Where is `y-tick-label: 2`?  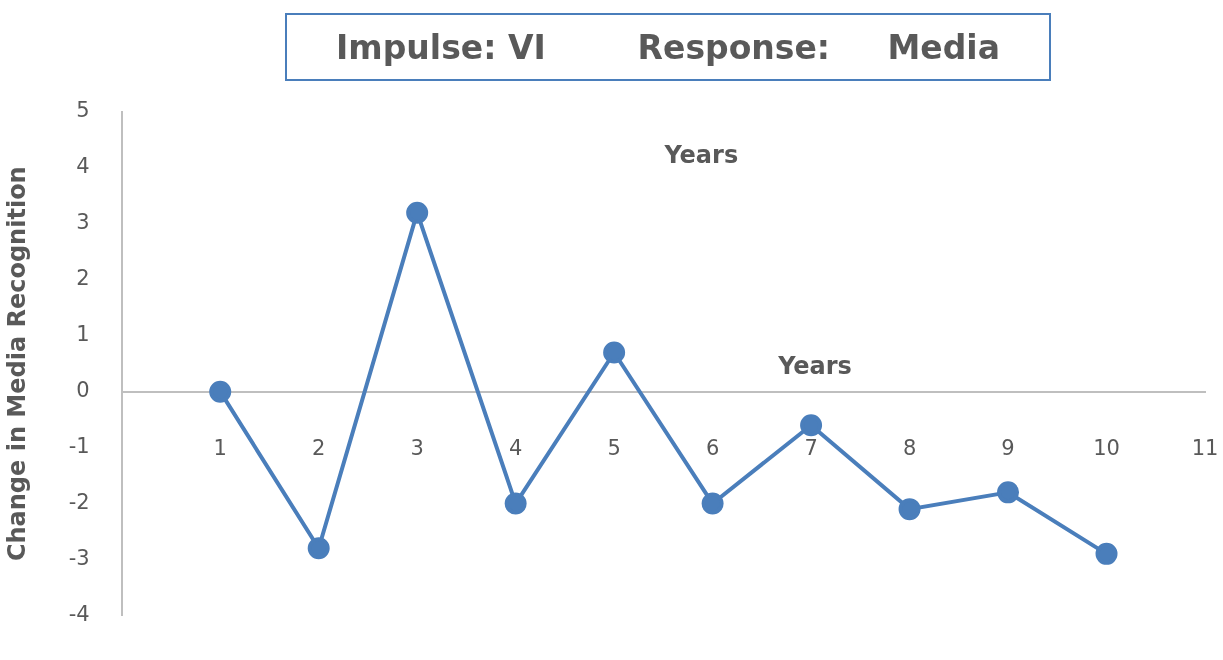
y-tick-label: 2 is located at coordinates (83, 278).